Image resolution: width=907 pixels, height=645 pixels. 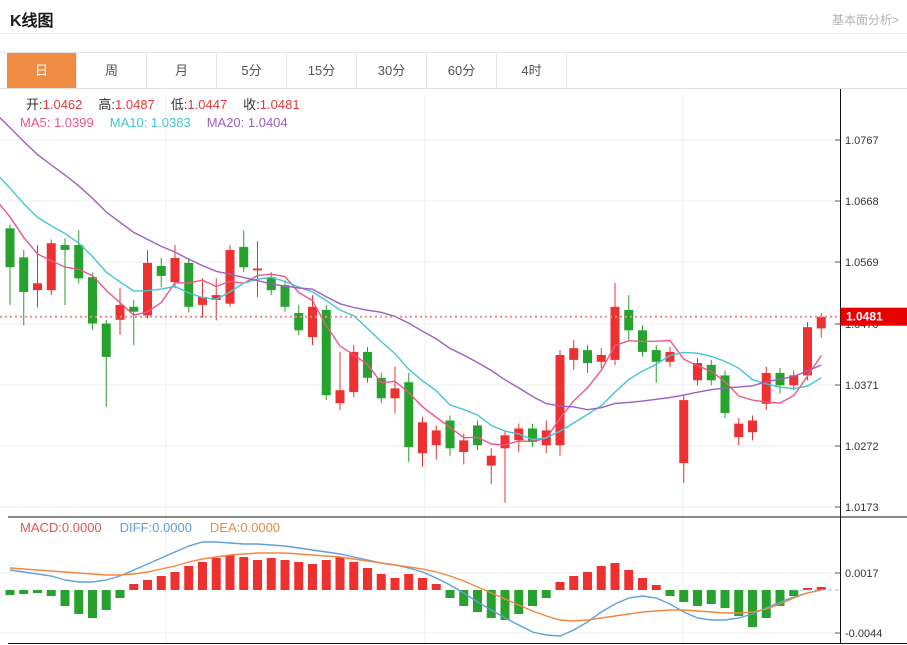 I want to click on price-tick-label: 1.0272, so click(x=862, y=447).